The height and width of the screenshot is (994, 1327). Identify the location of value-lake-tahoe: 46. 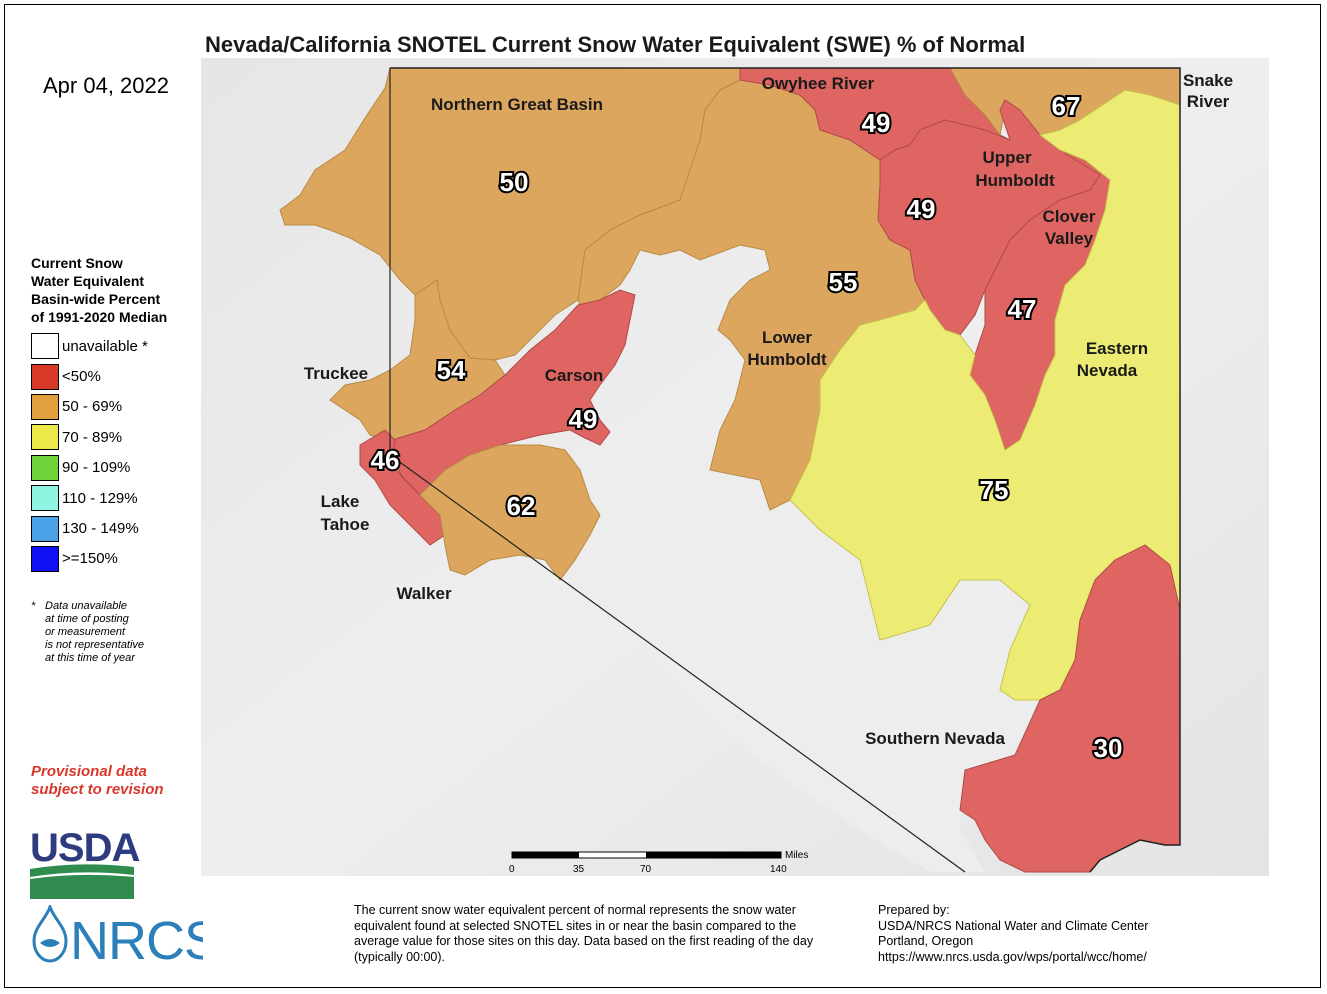
(385, 460).